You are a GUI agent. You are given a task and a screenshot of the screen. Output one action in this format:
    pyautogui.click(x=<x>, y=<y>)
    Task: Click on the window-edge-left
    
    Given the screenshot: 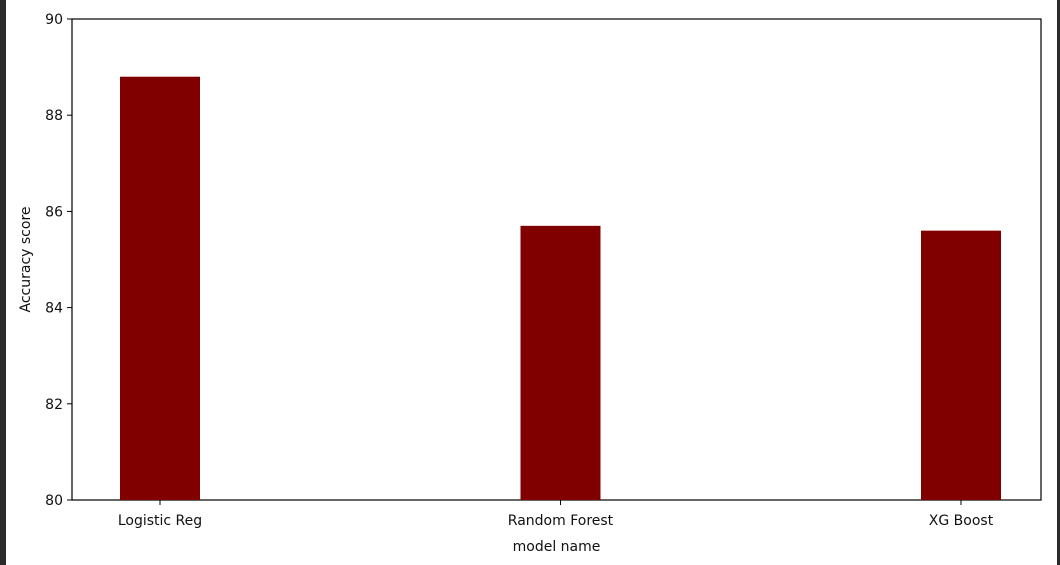 What is the action you would take?
    pyautogui.click(x=3, y=282)
    